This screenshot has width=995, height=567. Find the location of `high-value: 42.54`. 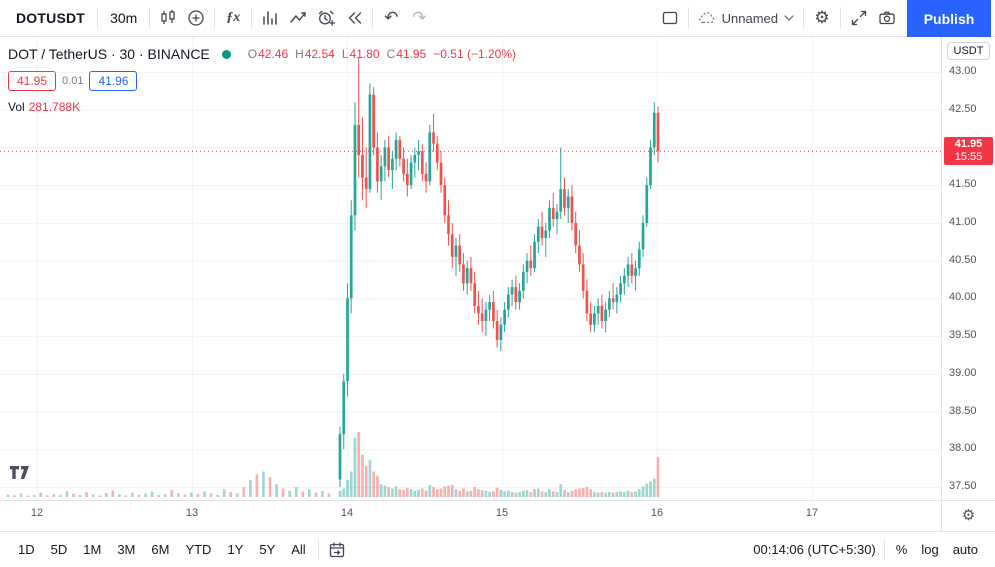

high-value: 42.54 is located at coordinates (319, 54).